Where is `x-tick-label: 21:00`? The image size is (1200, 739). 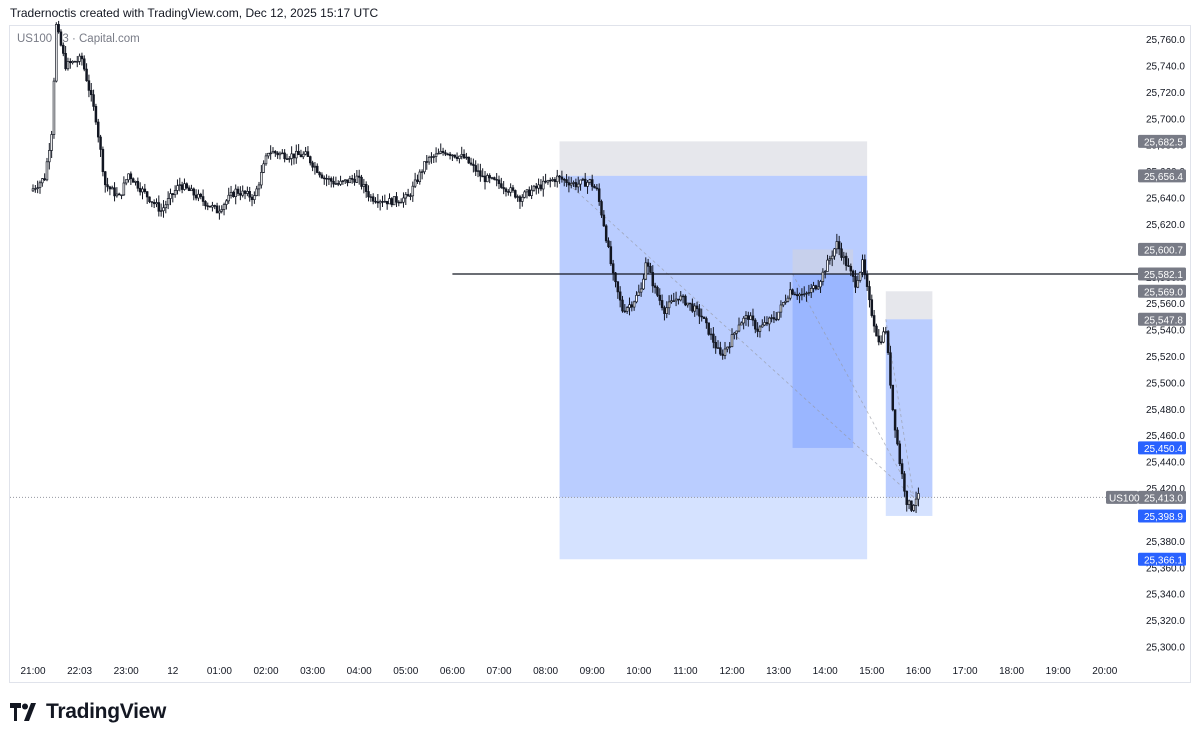 x-tick-label: 21:00 is located at coordinates (32, 671).